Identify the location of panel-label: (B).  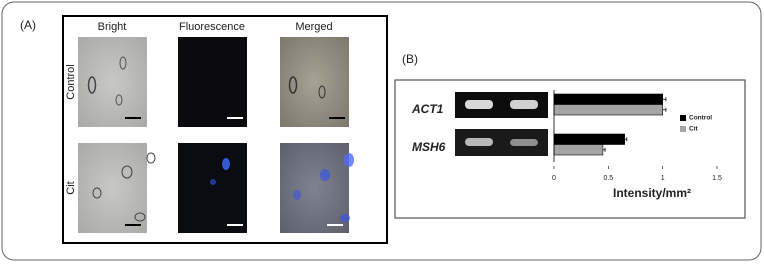
(410, 59).